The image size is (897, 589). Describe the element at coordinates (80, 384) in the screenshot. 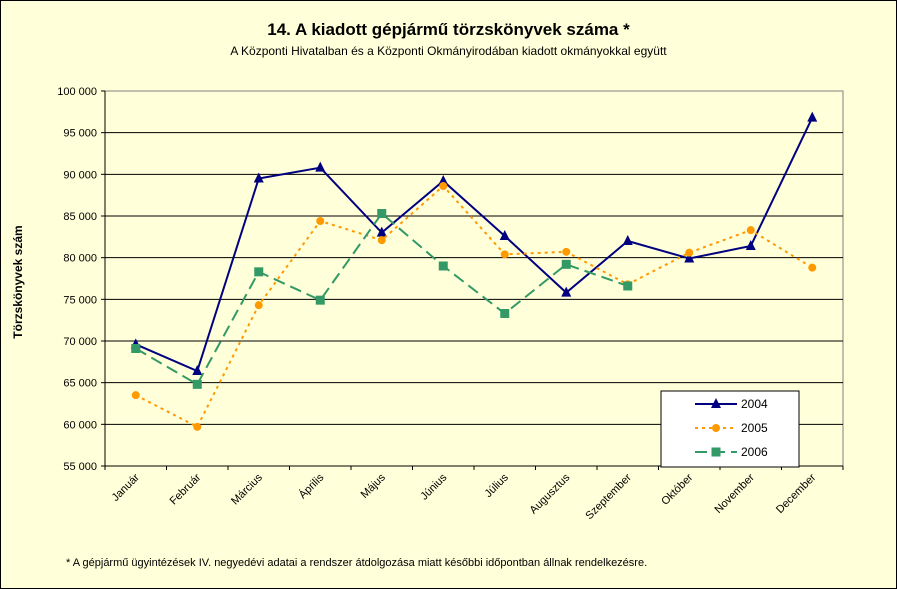

I see `y-tick-label: 65 000` at that location.